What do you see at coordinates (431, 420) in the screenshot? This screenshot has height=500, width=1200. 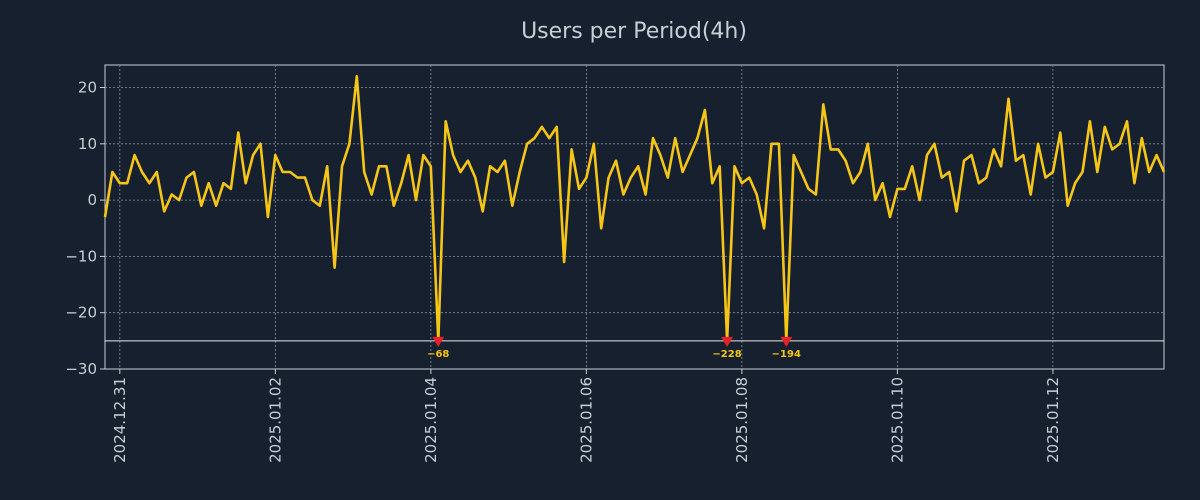 I see `x-tick-label: 2025.01.04` at bounding box center [431, 420].